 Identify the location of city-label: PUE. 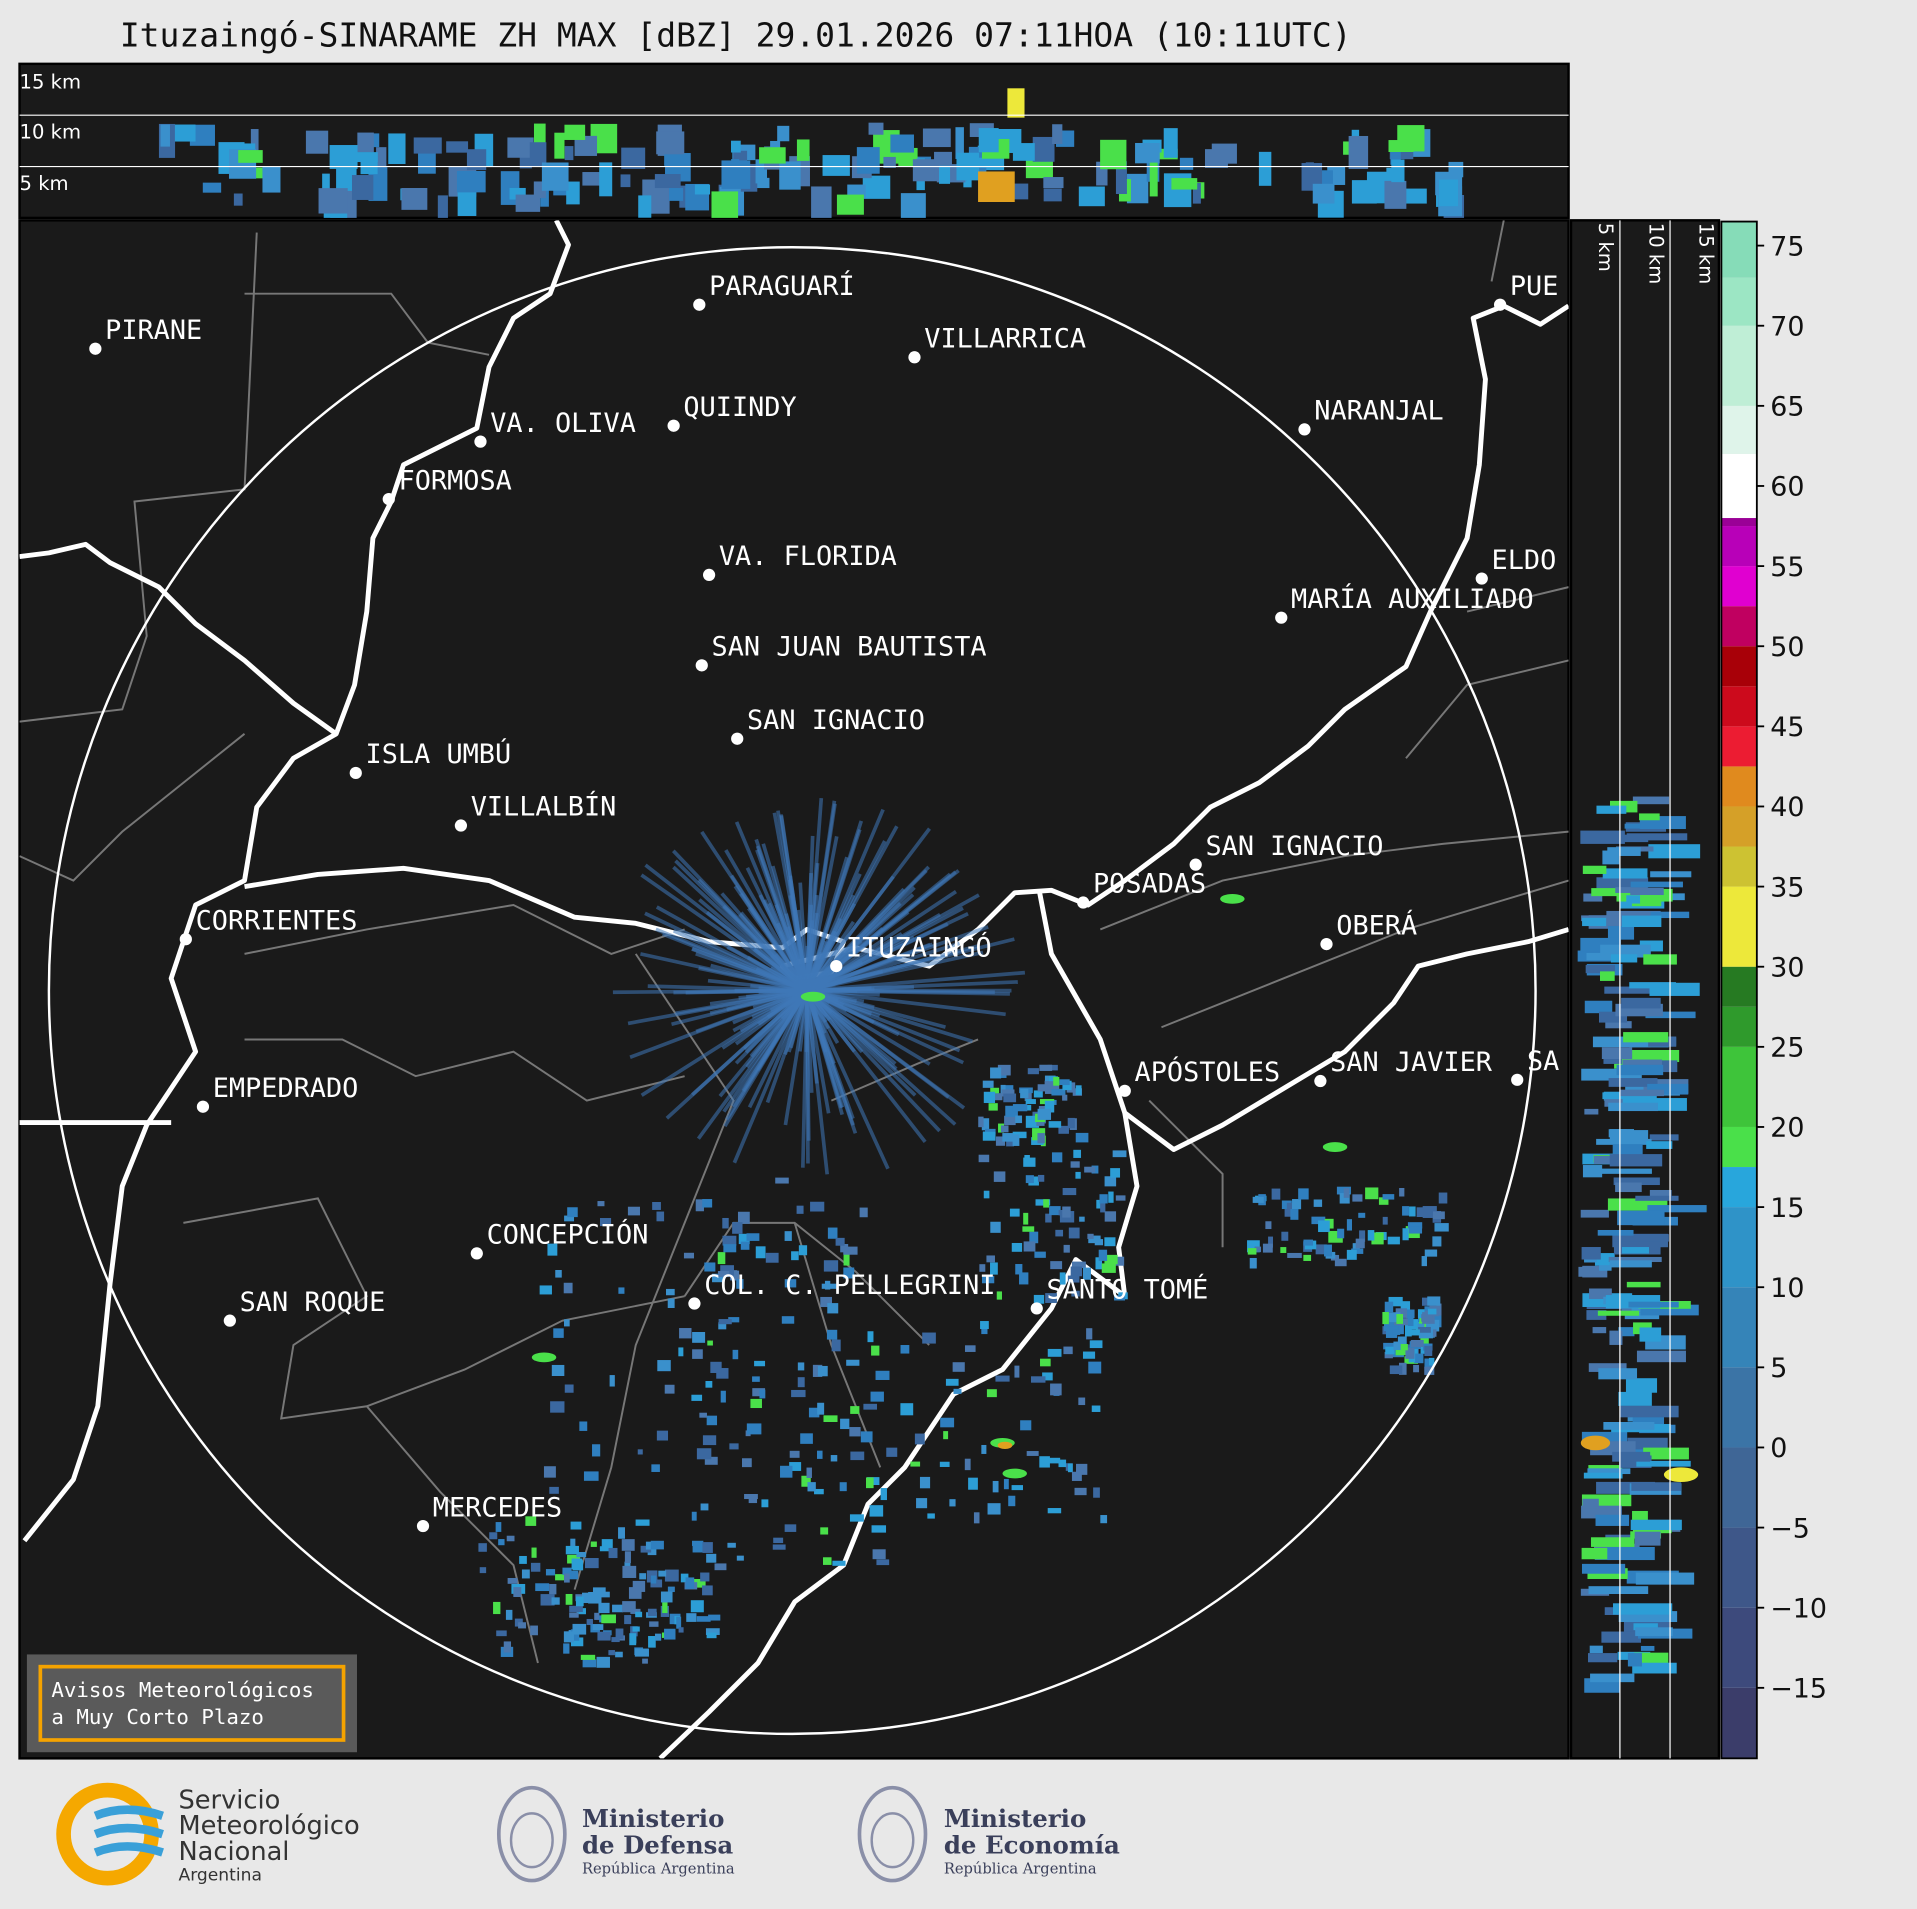
(1534, 286).